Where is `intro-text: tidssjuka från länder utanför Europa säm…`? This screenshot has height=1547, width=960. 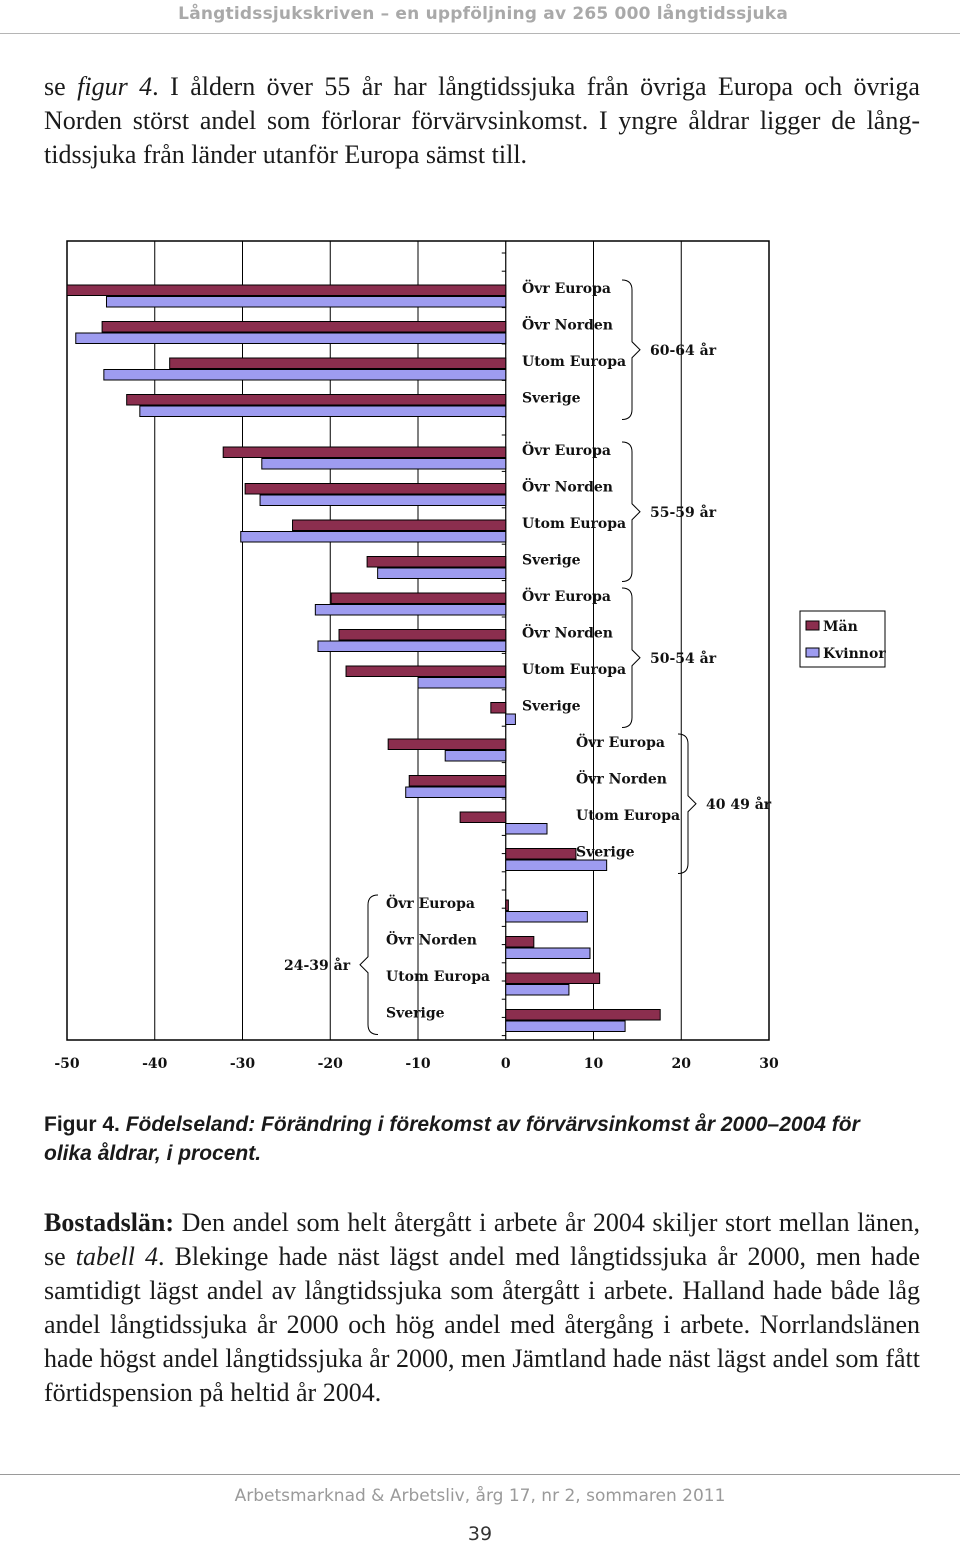 intro-text: tidssjuka från länder utanför Europa säm… is located at coordinates (286, 154).